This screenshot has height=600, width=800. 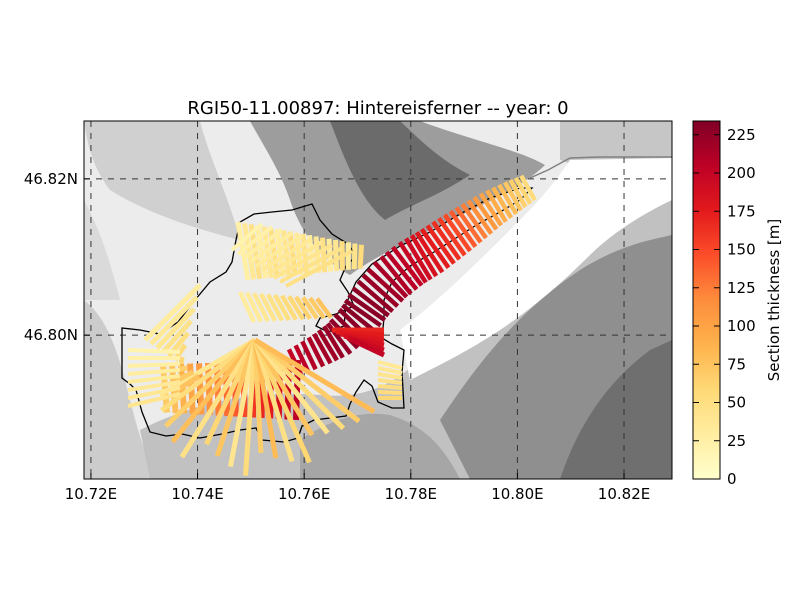 I want to click on colorbar-tick-label: 25, so click(x=736, y=441).